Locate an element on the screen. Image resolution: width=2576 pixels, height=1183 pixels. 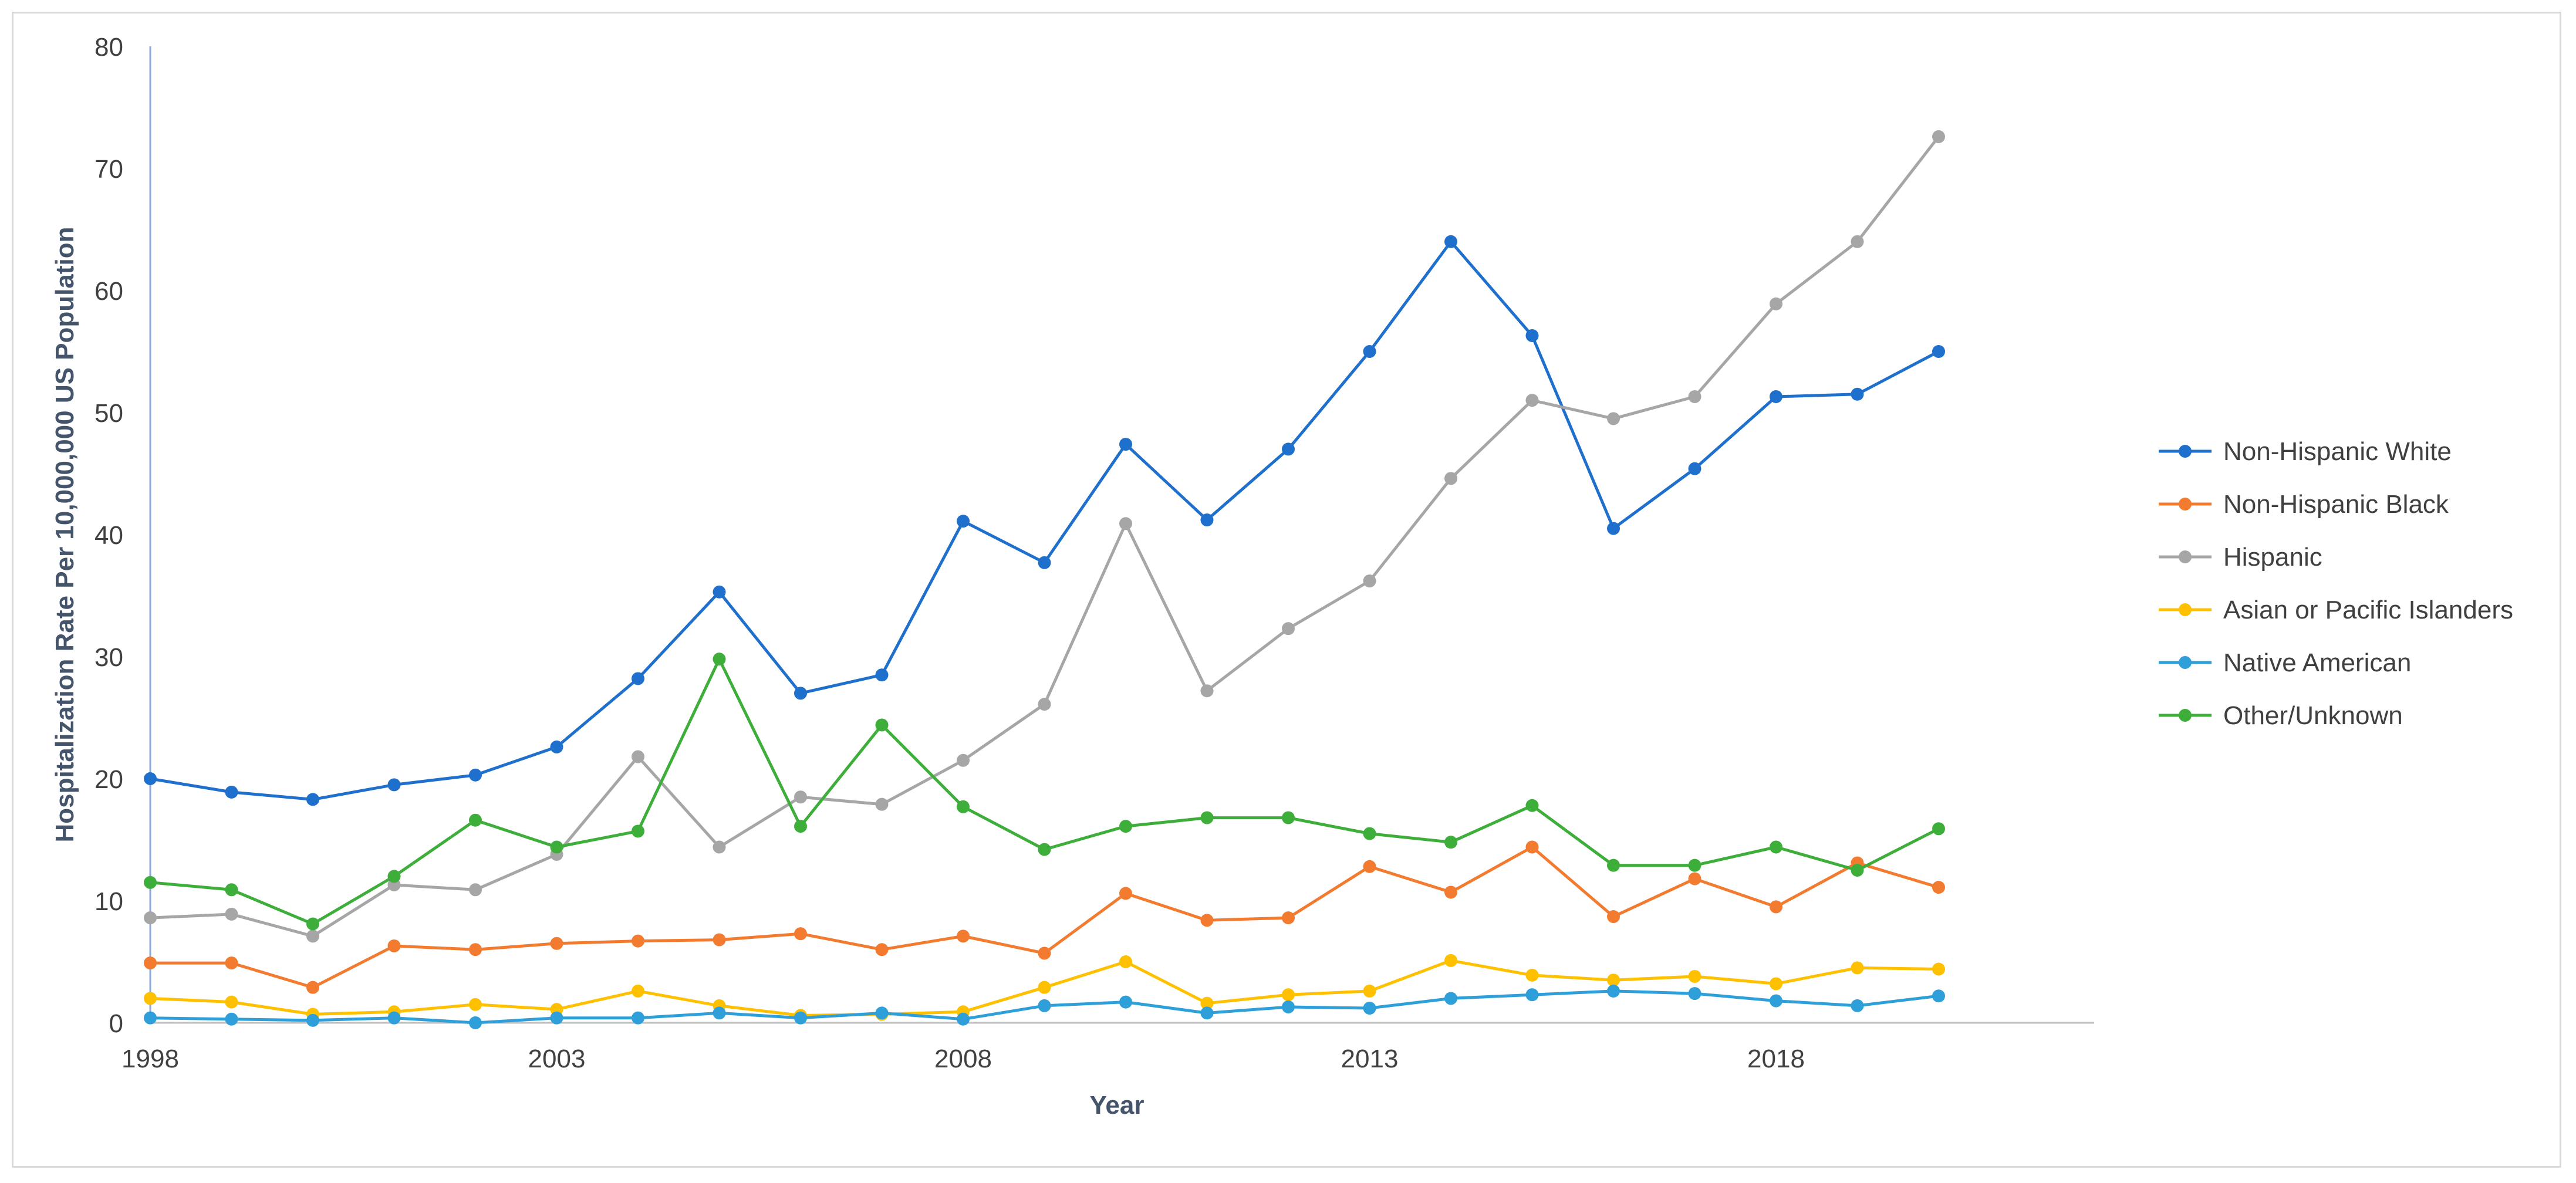
series-line is located at coordinates (1044, 918).